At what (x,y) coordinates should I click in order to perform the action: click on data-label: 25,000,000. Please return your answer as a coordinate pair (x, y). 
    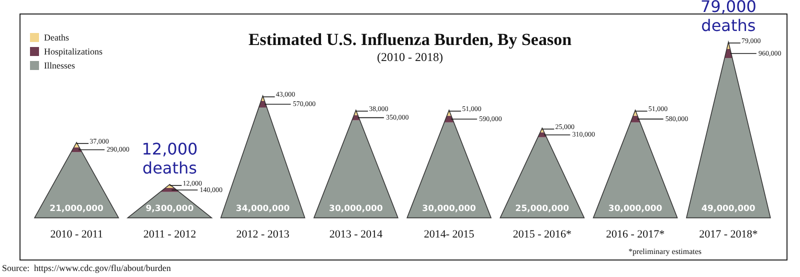
    Looking at the image, I should click on (542, 209).